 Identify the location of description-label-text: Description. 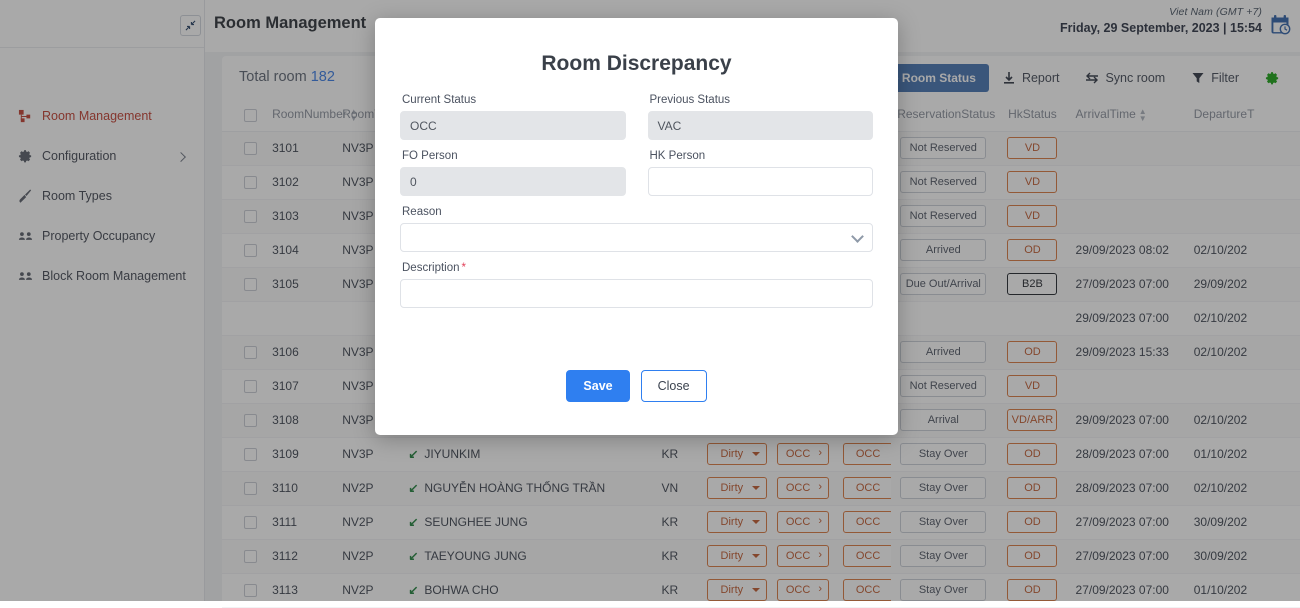
(431, 268).